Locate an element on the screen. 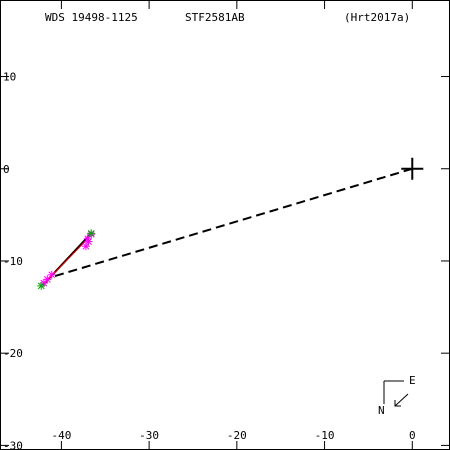 This screenshot has width=450, height=450. north-label: N is located at coordinates (381, 410).